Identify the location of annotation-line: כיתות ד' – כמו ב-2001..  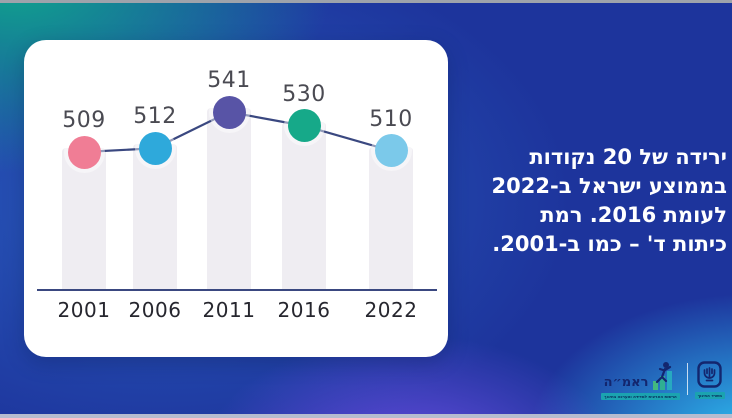
(609, 244).